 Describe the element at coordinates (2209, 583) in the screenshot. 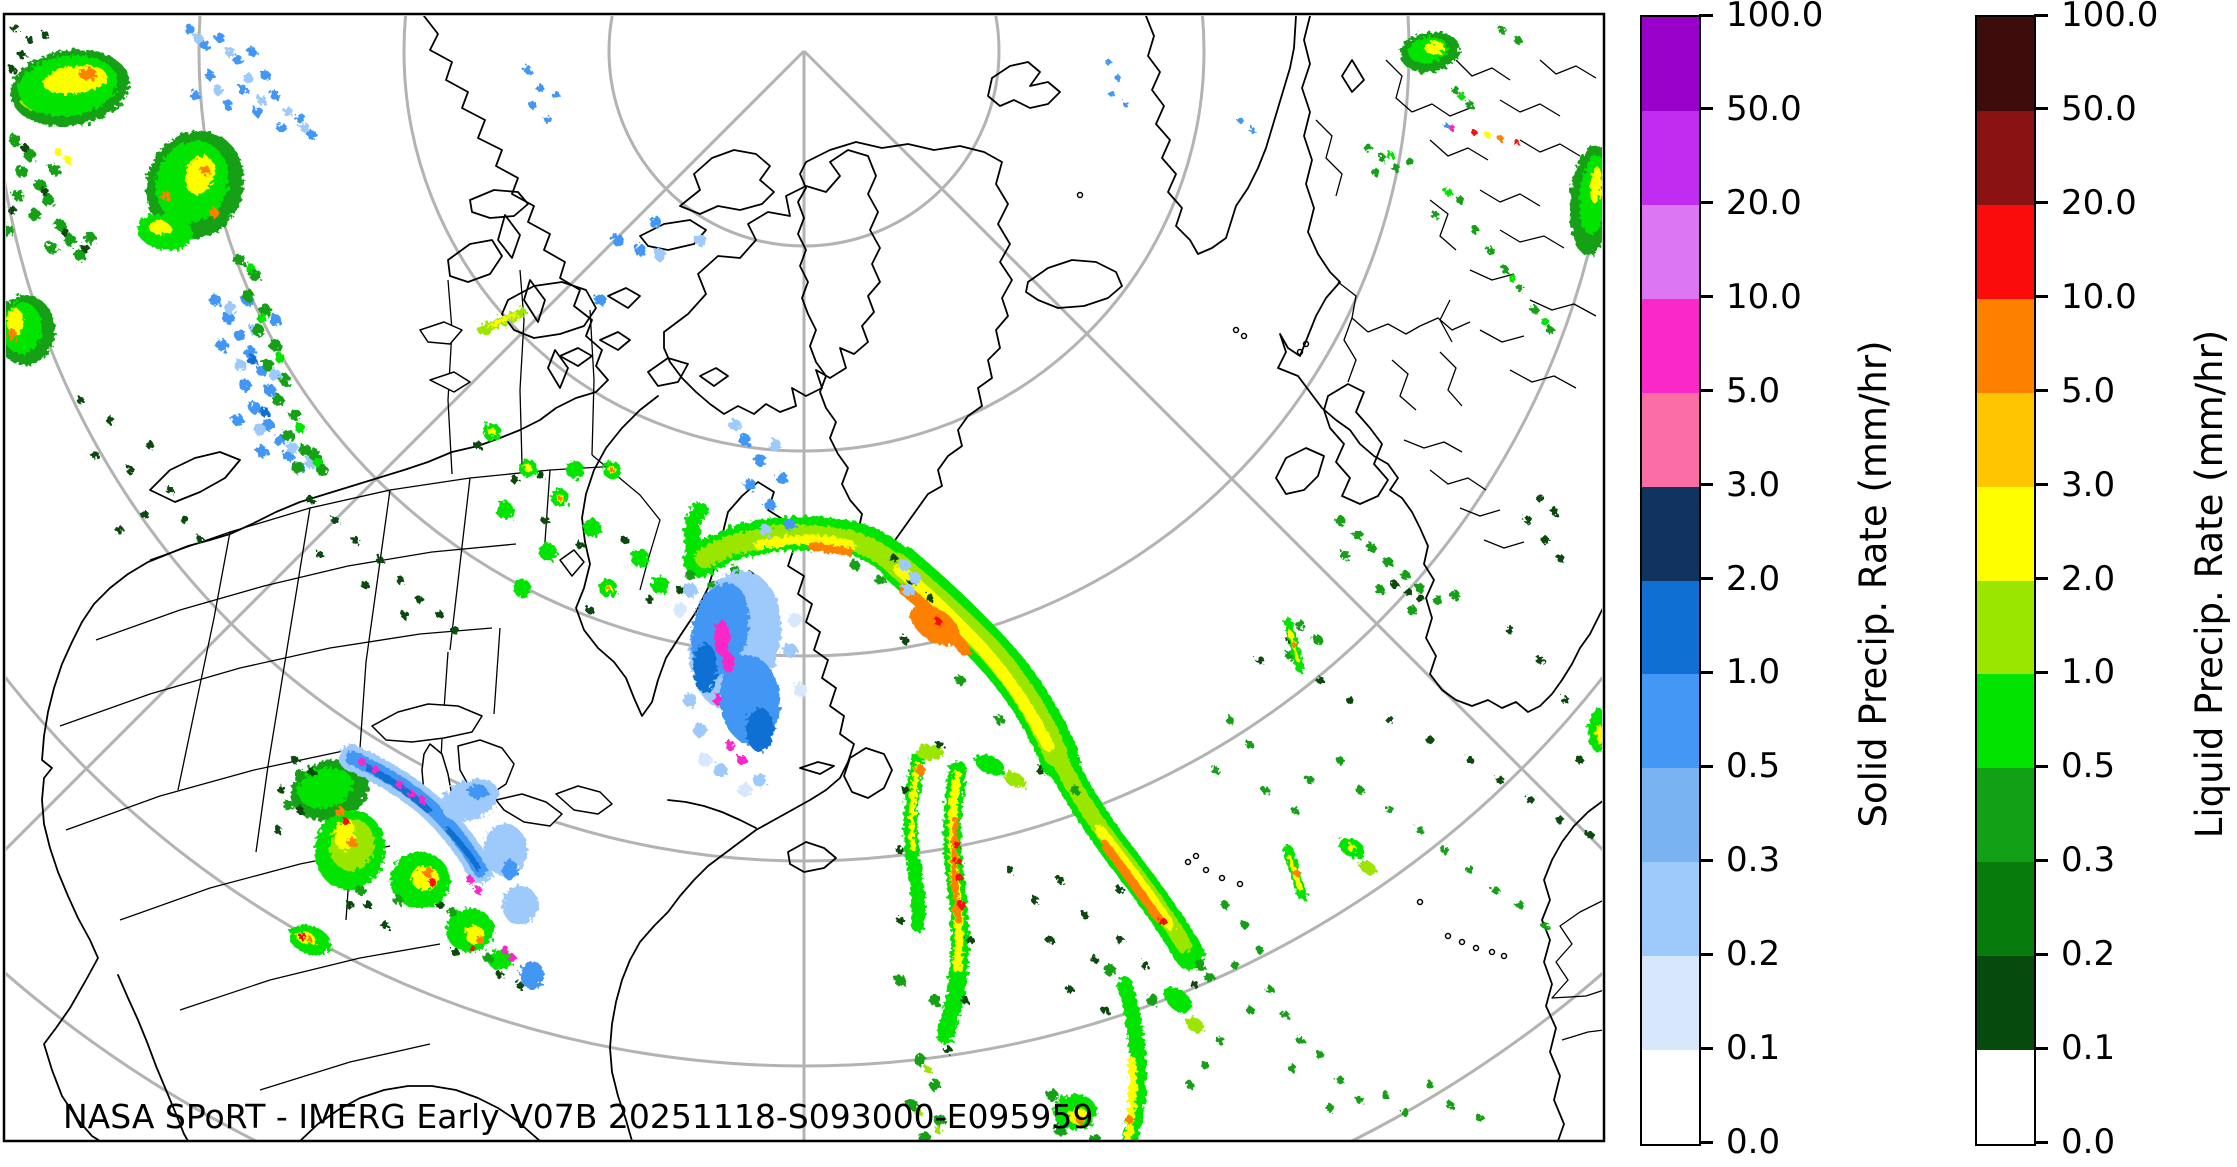

I see `liquid-colorbar-title: Liquid Precip. Rate (mm/hr)` at that location.